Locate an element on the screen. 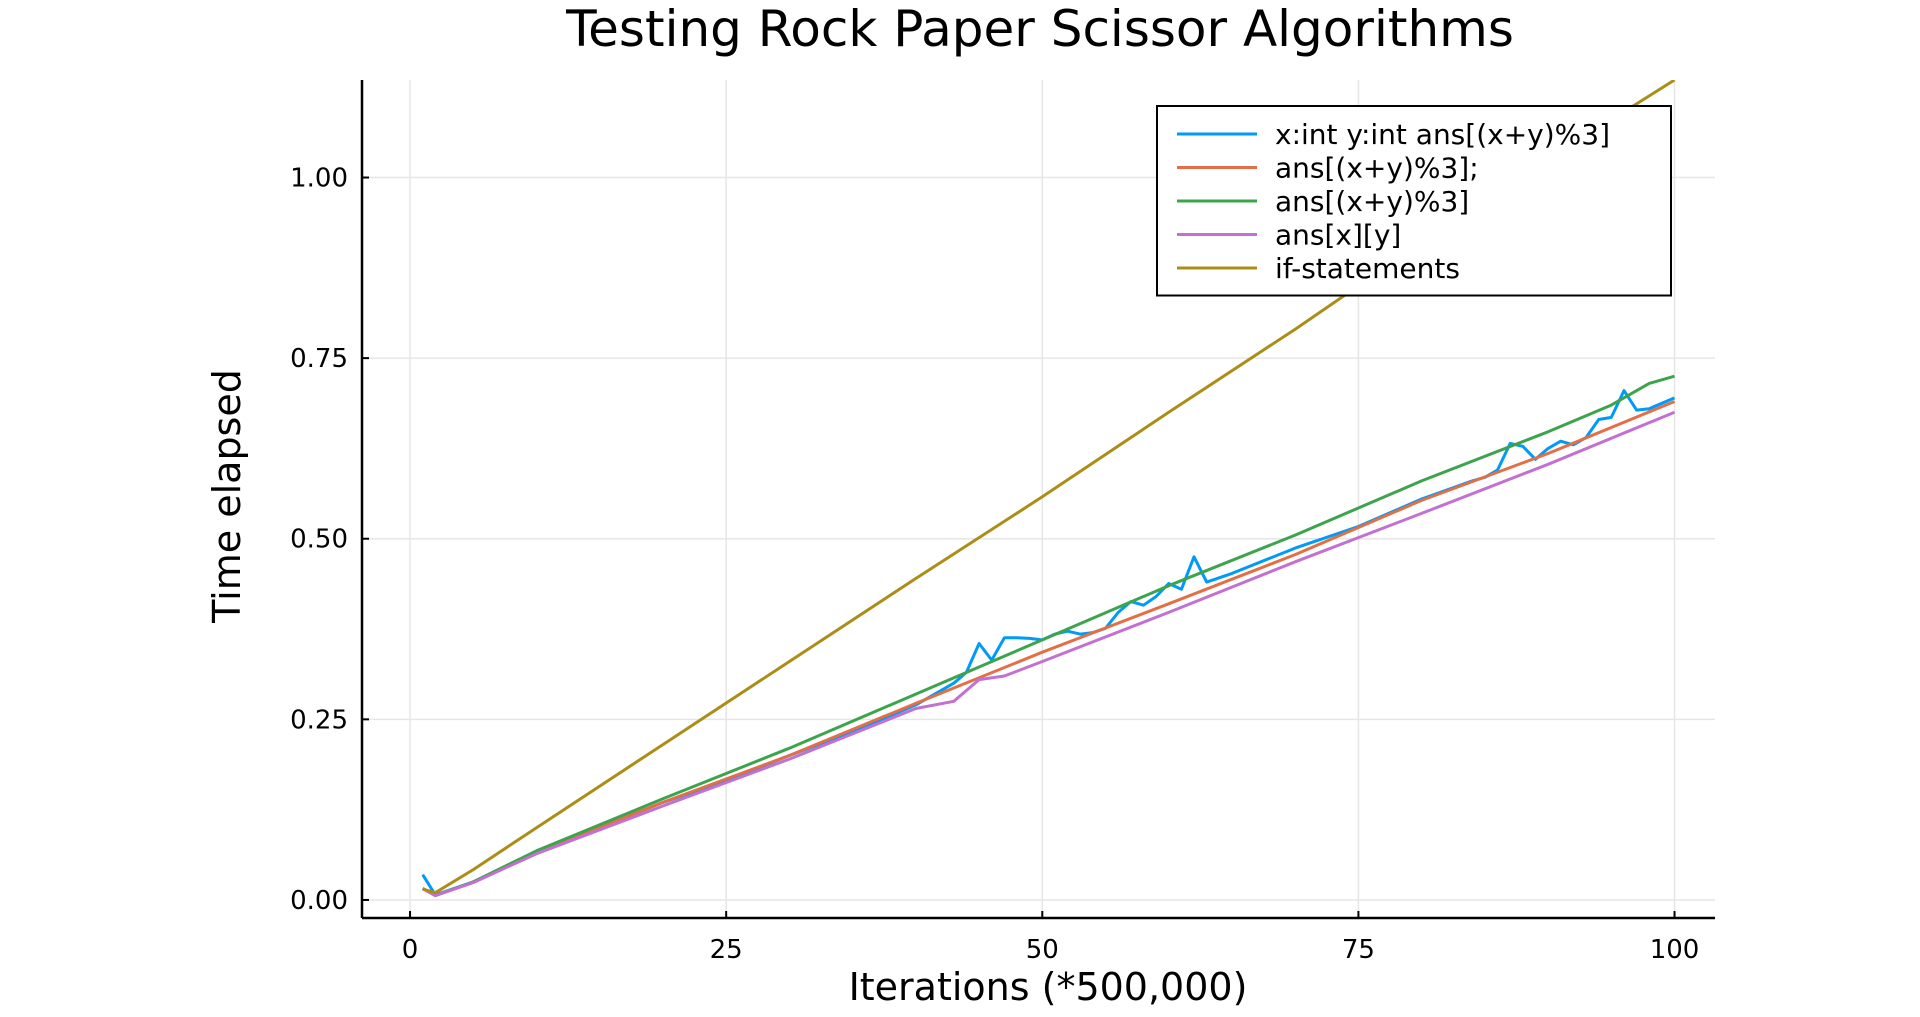 The image size is (1920, 1017). x-tick-label-3: 75 is located at coordinates (1358, 950).